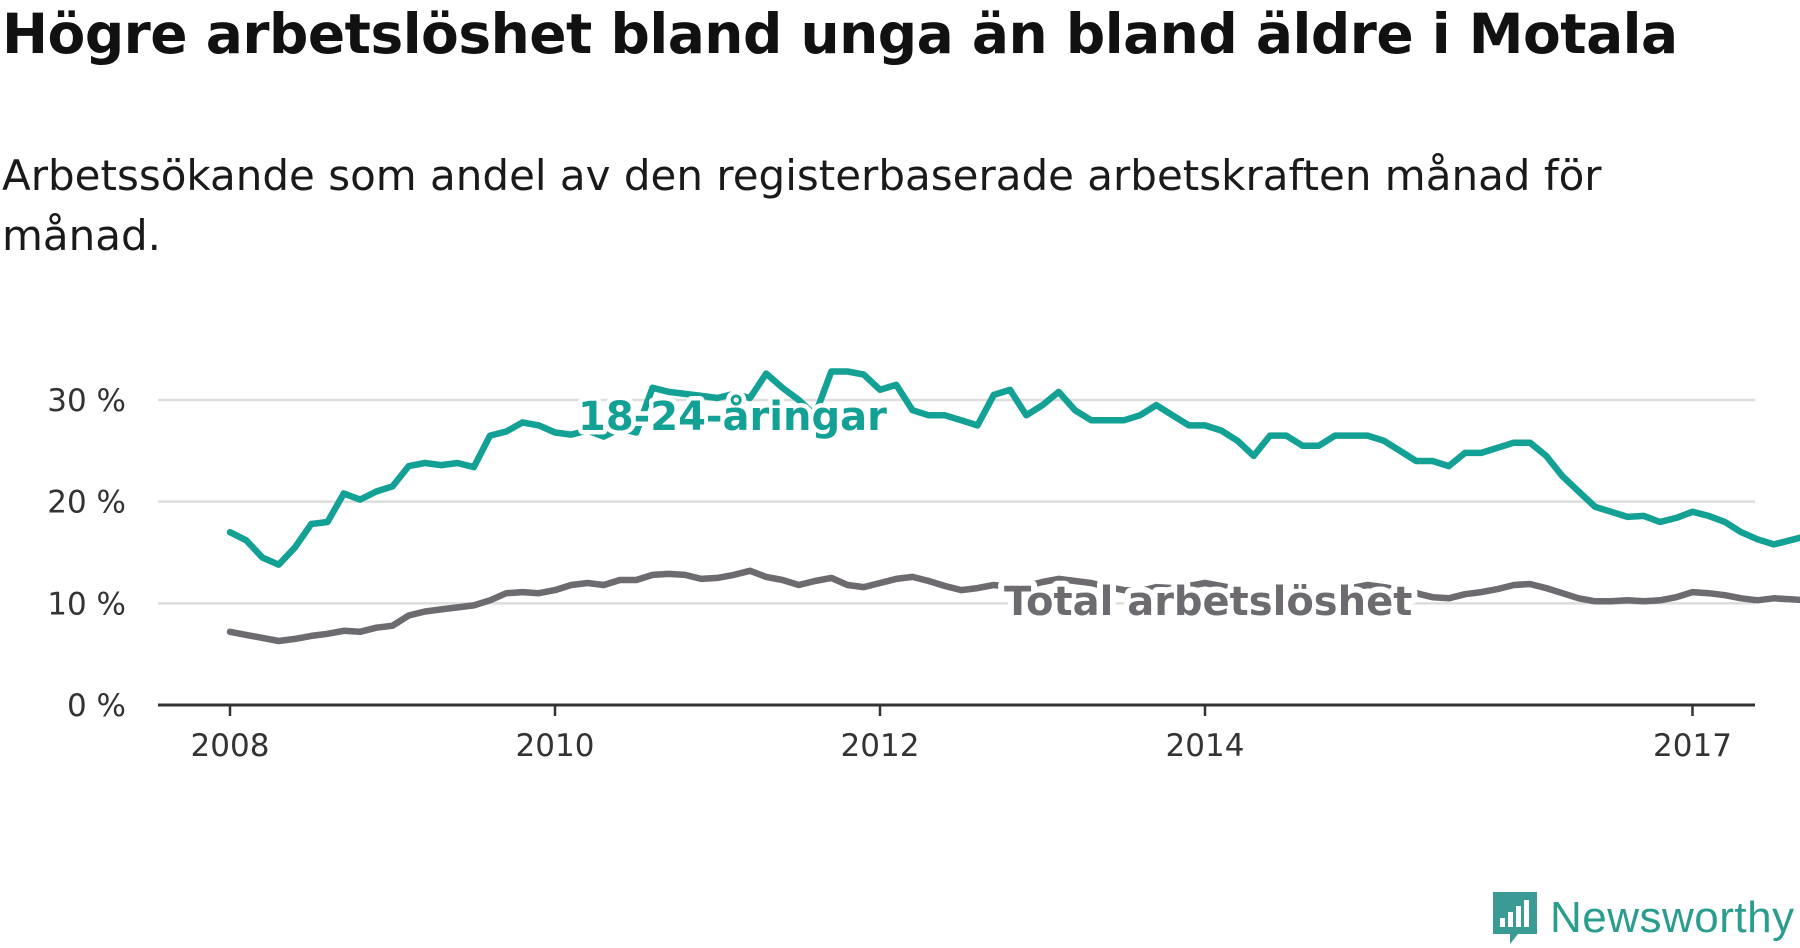  What do you see at coordinates (555, 746) in the screenshot?
I see `x-tick-label-2010: 2010` at bounding box center [555, 746].